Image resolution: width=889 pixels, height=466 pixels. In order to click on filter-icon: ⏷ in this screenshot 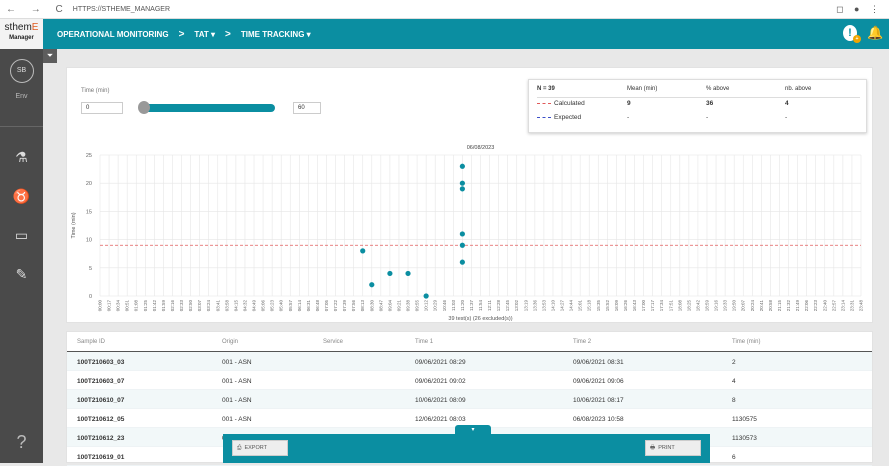, I will do `click(50, 56)`.